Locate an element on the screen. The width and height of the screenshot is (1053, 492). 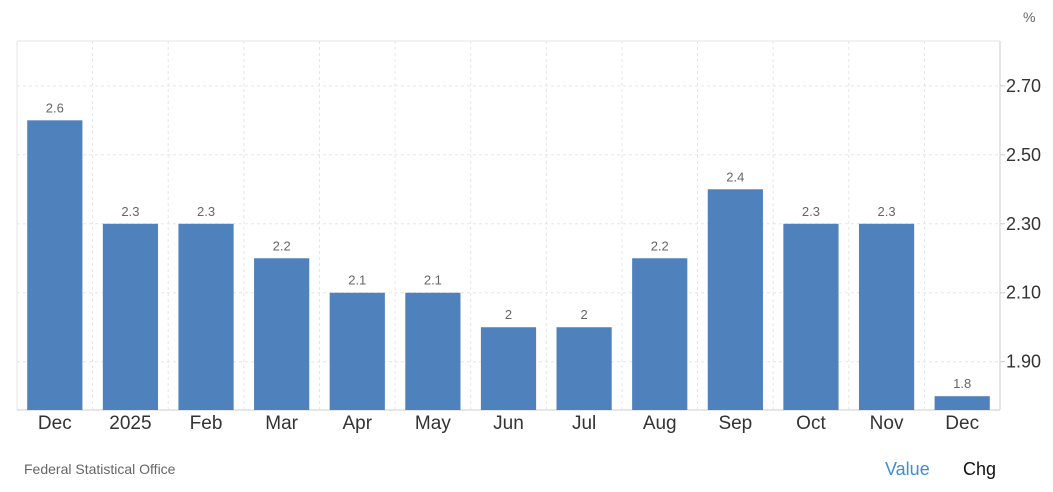
data-label: 2.4 is located at coordinates (735, 176).